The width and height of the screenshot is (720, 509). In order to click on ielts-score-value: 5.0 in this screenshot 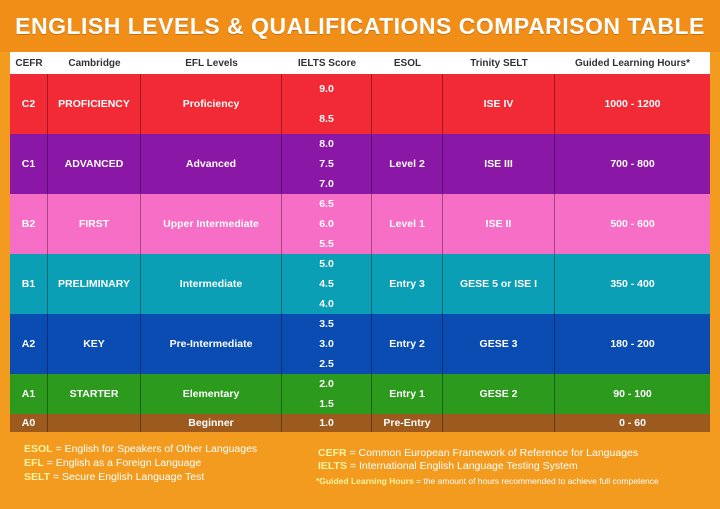, I will do `click(326, 264)`.